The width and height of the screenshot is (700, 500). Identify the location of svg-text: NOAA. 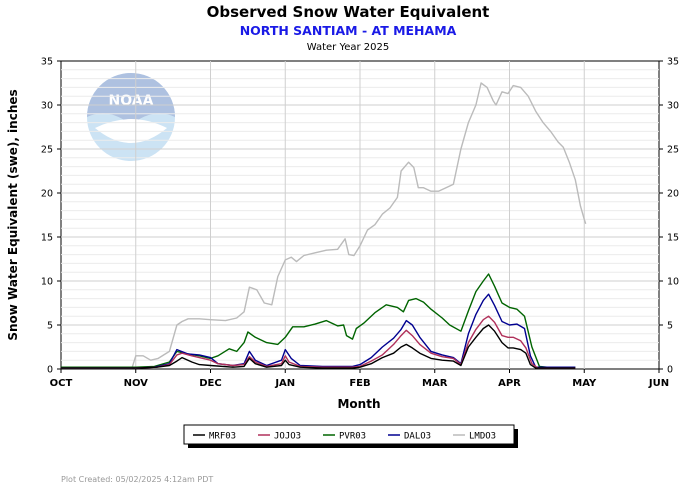
(131, 101).